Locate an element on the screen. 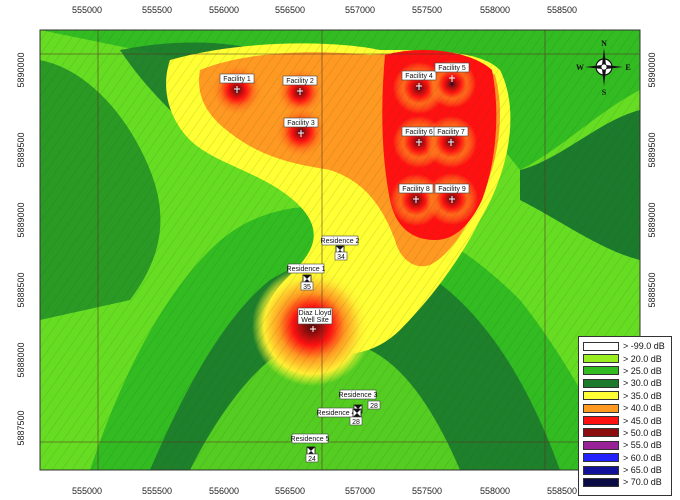 This screenshot has height=500, width=680. legend-row: > 55.0 dB is located at coordinates (625, 445).